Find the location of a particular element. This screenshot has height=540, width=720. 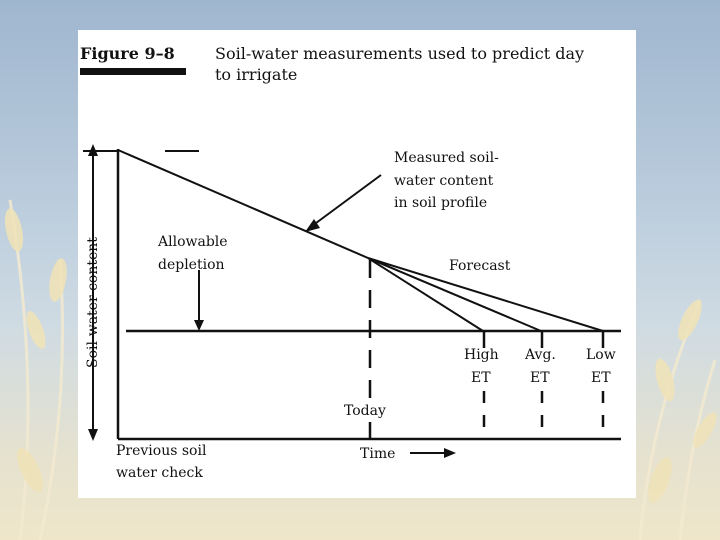

measured-callout-arrow-head is located at coordinates (312, 225).